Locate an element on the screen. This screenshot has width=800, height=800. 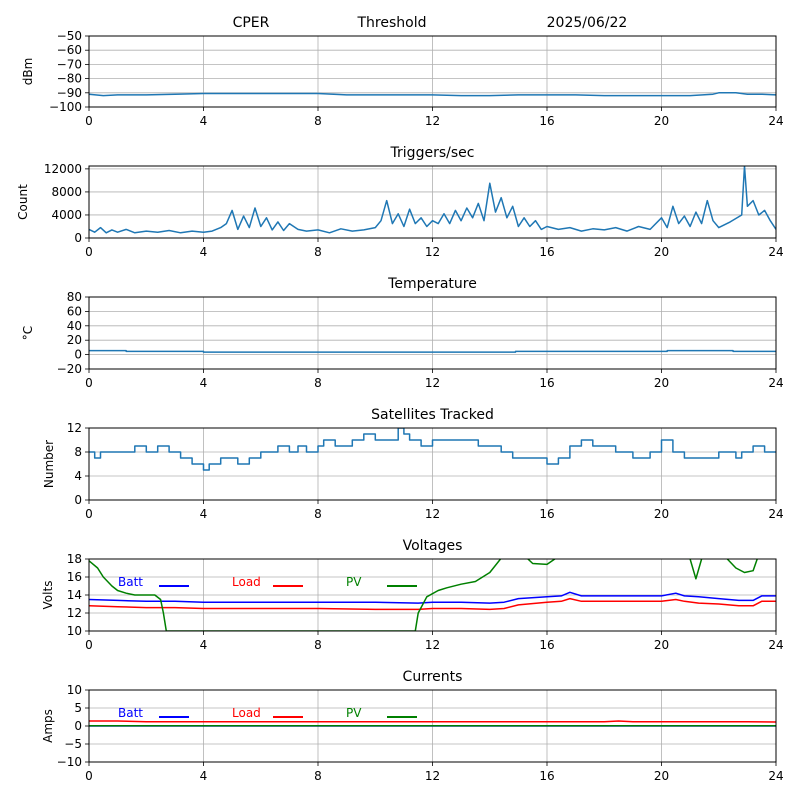
y-tick-label: 12000 is located at coordinates (63, 169).